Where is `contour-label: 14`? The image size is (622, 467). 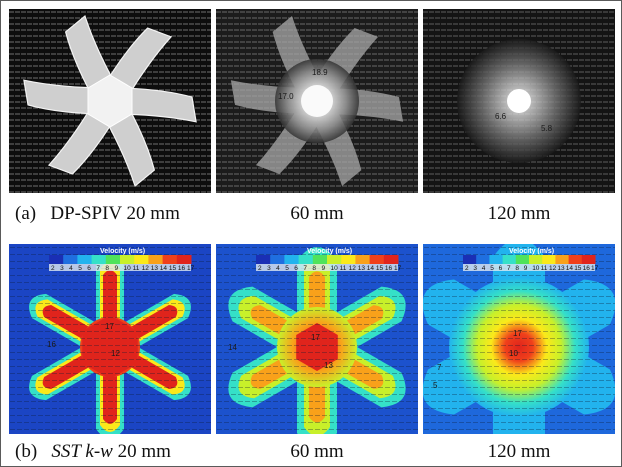
contour-label: 14 is located at coordinates (232, 347).